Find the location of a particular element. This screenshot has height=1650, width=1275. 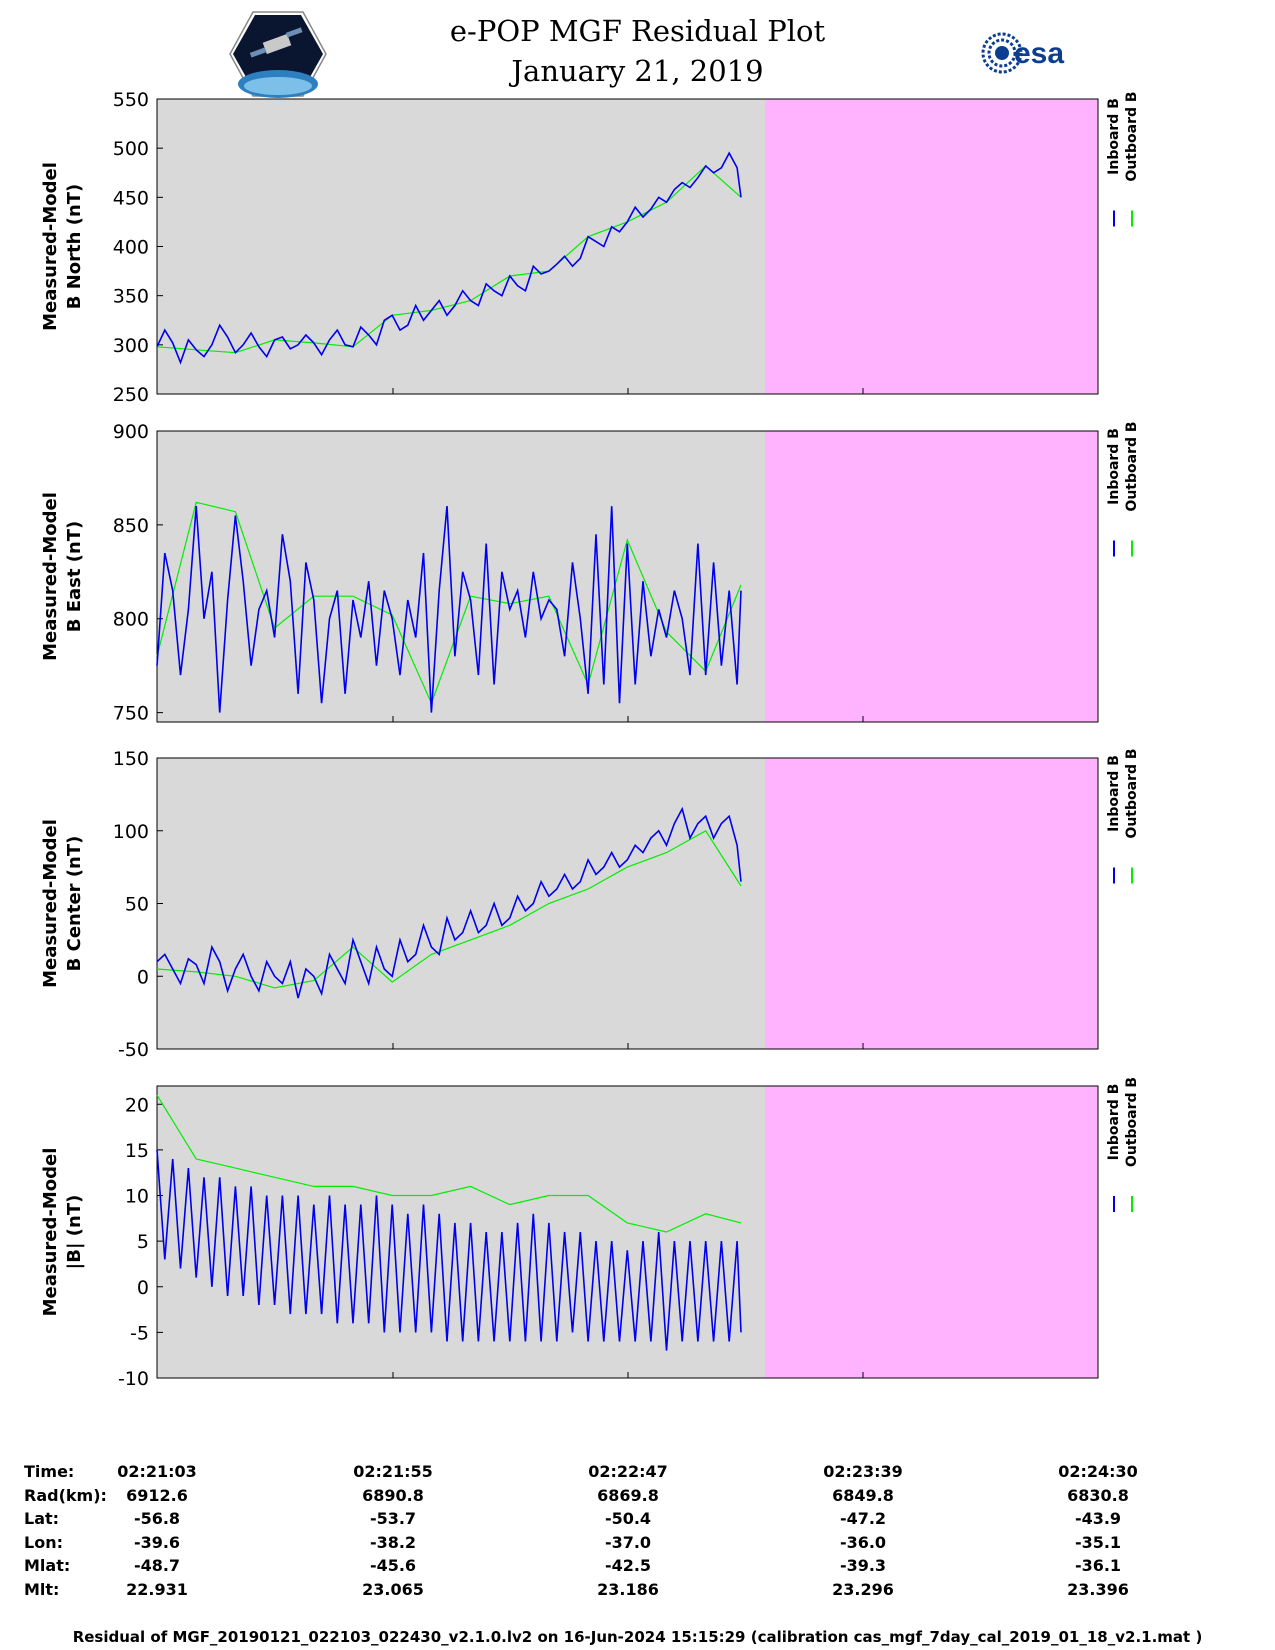

tick-mlat: -36.1 is located at coordinates (1098, 1565).